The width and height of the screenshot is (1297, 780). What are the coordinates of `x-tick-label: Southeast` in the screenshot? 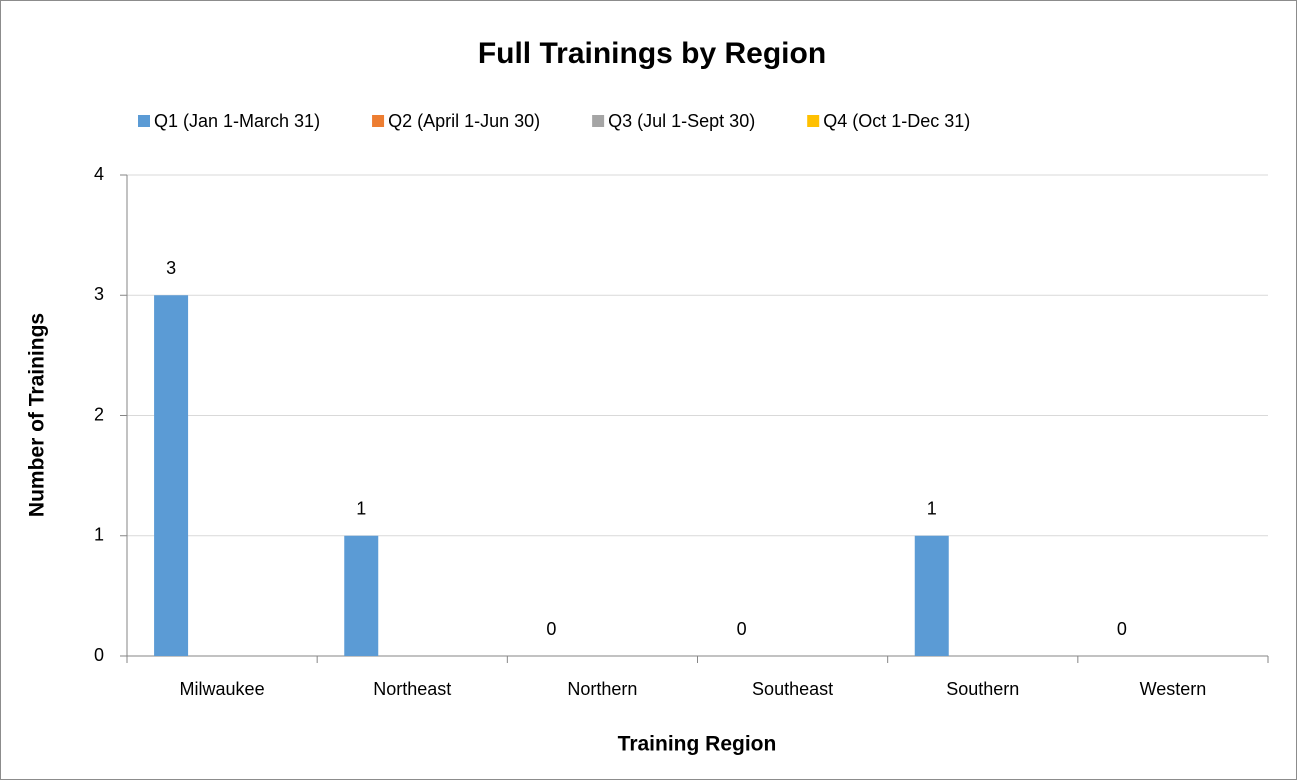 It's located at (792, 689).